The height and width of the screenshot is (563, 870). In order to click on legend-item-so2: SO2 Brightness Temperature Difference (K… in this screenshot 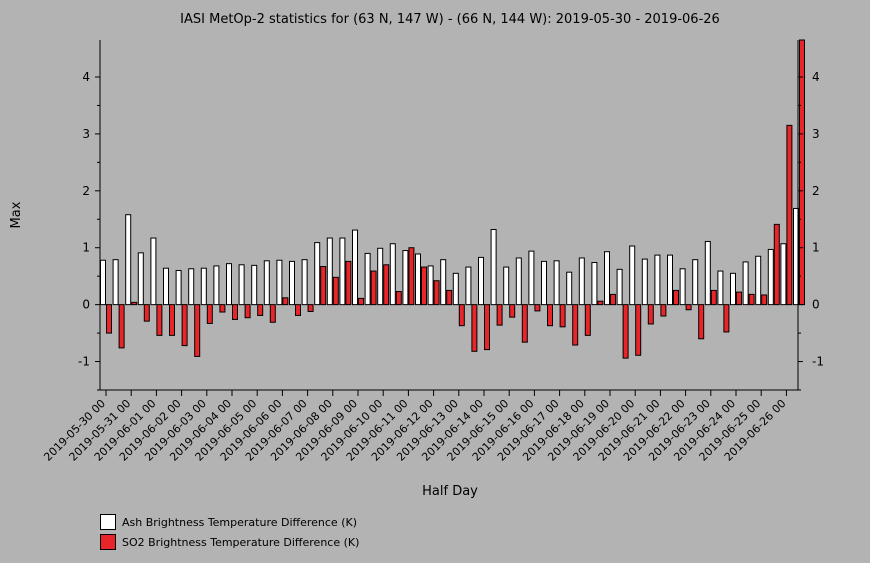, I will do `click(229, 542)`.